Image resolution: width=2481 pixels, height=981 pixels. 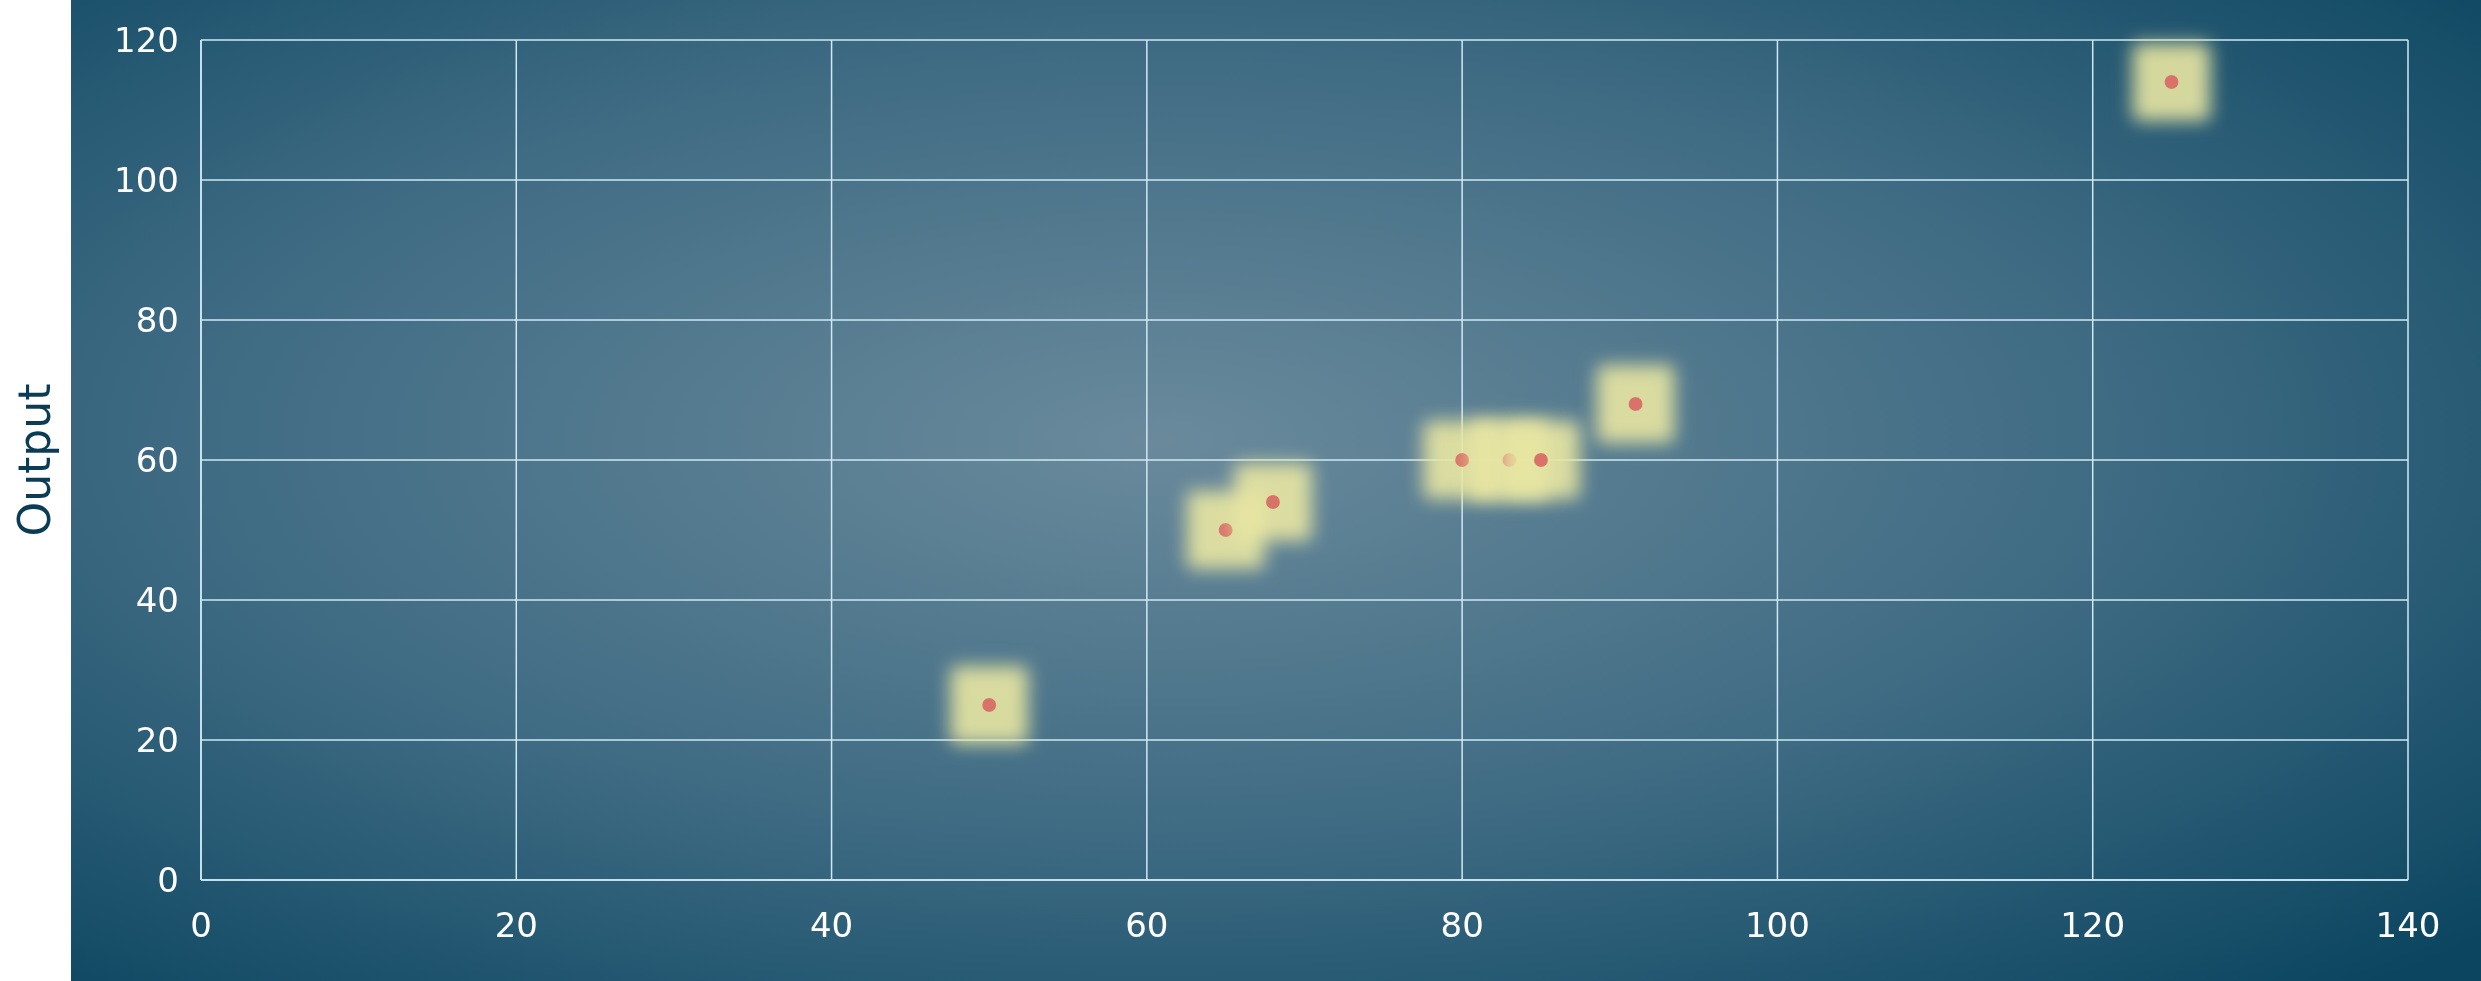 What do you see at coordinates (2408, 925) in the screenshot?
I see `x-tick-label: 140` at bounding box center [2408, 925].